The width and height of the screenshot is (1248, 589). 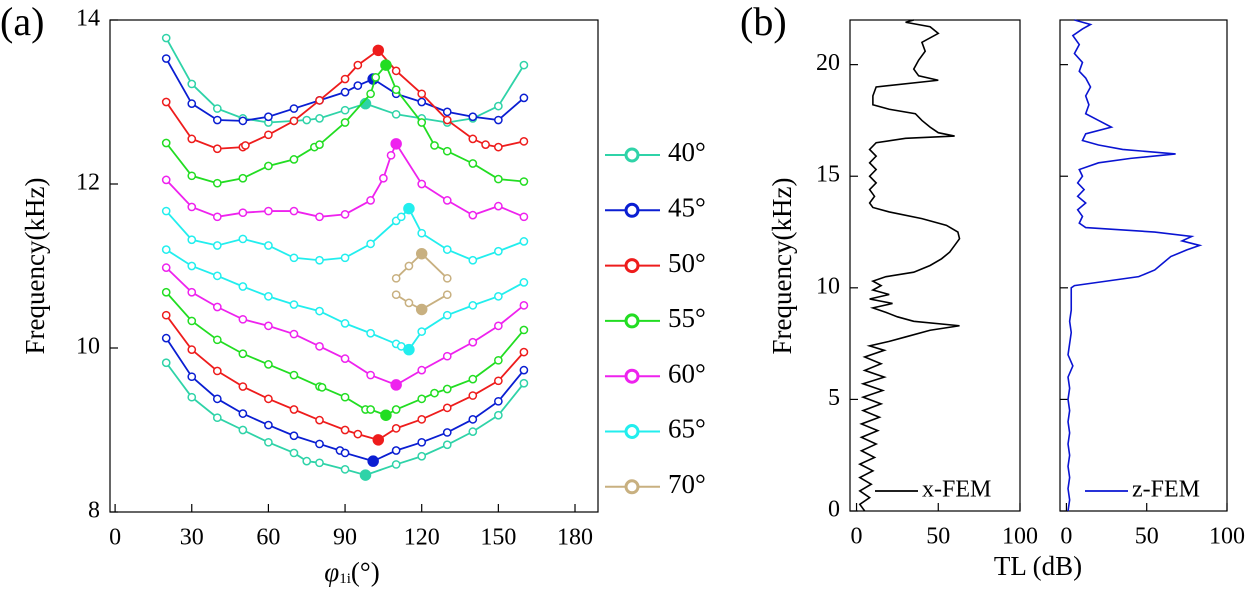 I want to click on y-tick-label: 10, so click(x=88, y=347).